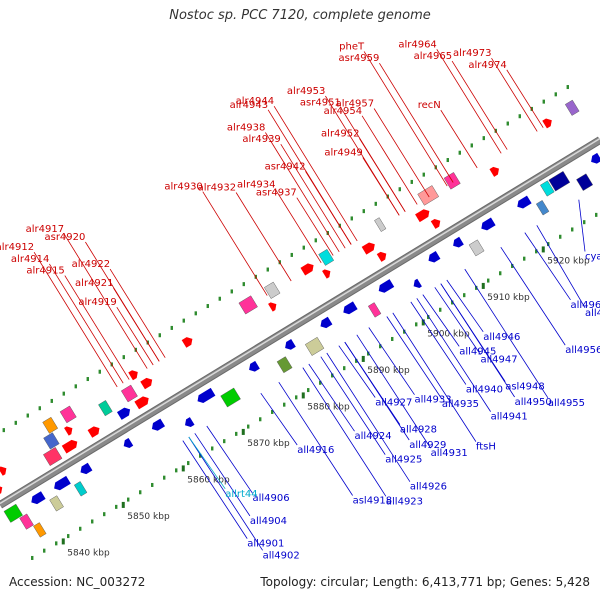 The image size is (600, 600). I want to click on reverse-gene-label: all4927, so click(393, 403).